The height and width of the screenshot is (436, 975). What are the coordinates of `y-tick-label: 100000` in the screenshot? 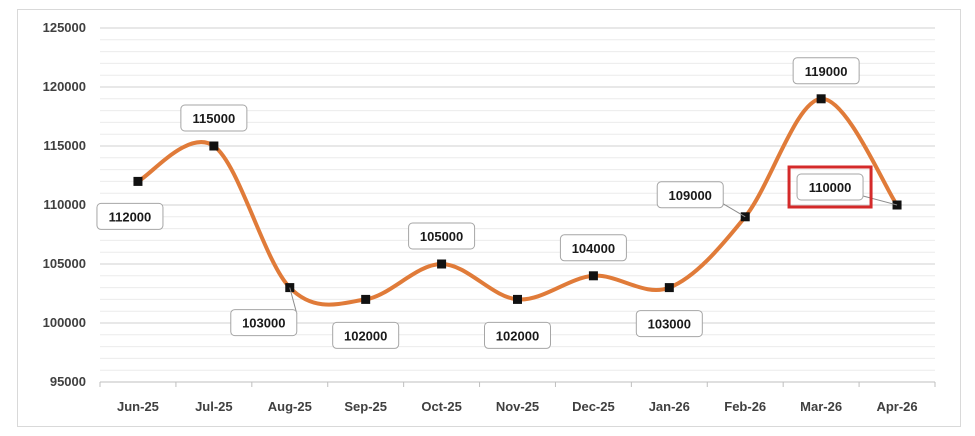 It's located at (64, 322).